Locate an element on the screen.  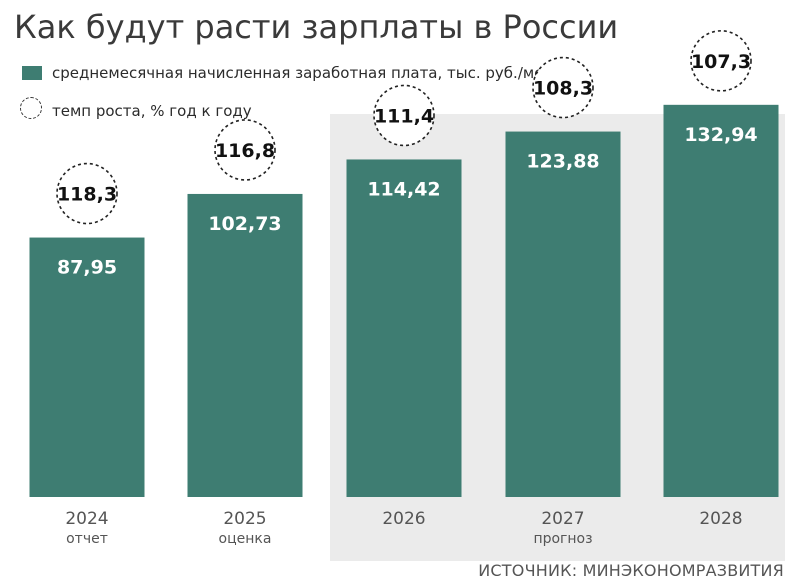
growth-rate-label-2028: 107,3 is located at coordinates (721, 62).